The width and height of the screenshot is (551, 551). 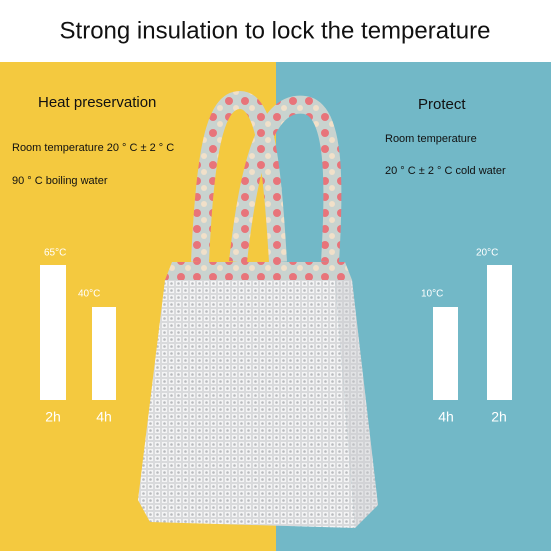 I want to click on left-line: 90 ° C boiling water, so click(x=60, y=181).